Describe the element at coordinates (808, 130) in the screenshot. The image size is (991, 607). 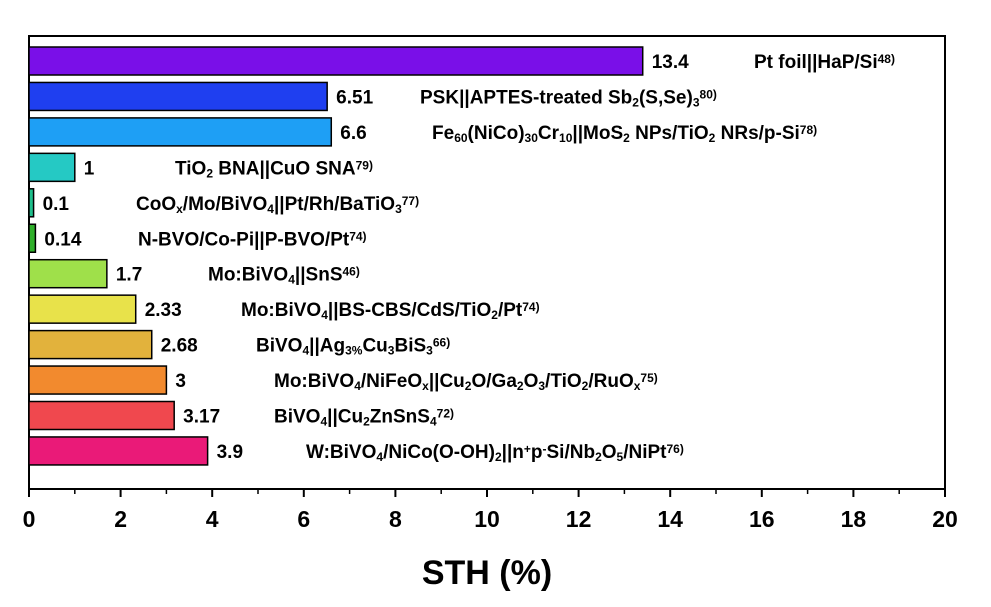
I see `bar-label-3-part-12: 78)` at that location.